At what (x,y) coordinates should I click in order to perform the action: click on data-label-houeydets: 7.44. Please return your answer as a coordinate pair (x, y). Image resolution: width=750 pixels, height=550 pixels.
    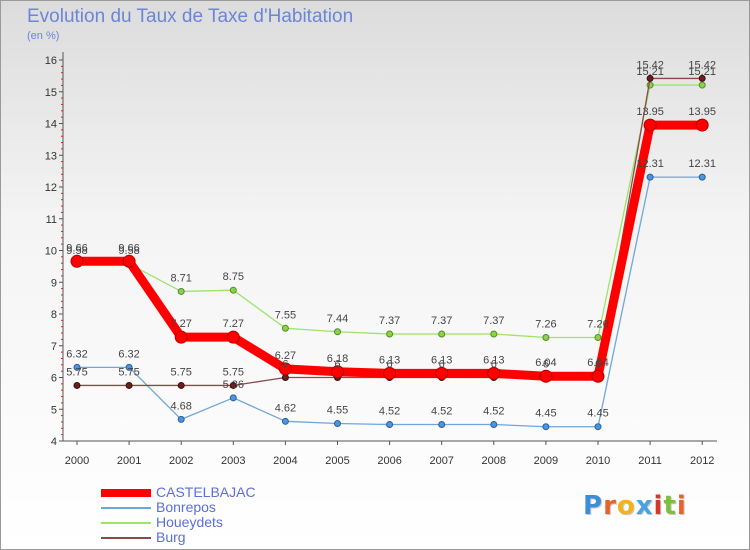
    Looking at the image, I should click on (337, 319).